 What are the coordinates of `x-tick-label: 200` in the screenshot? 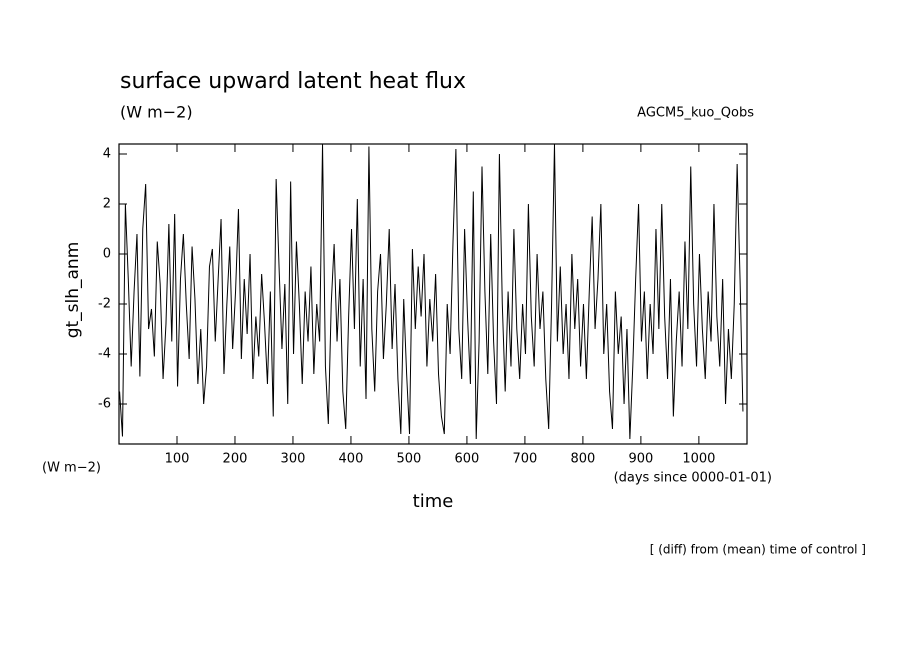 It's located at (235, 459).